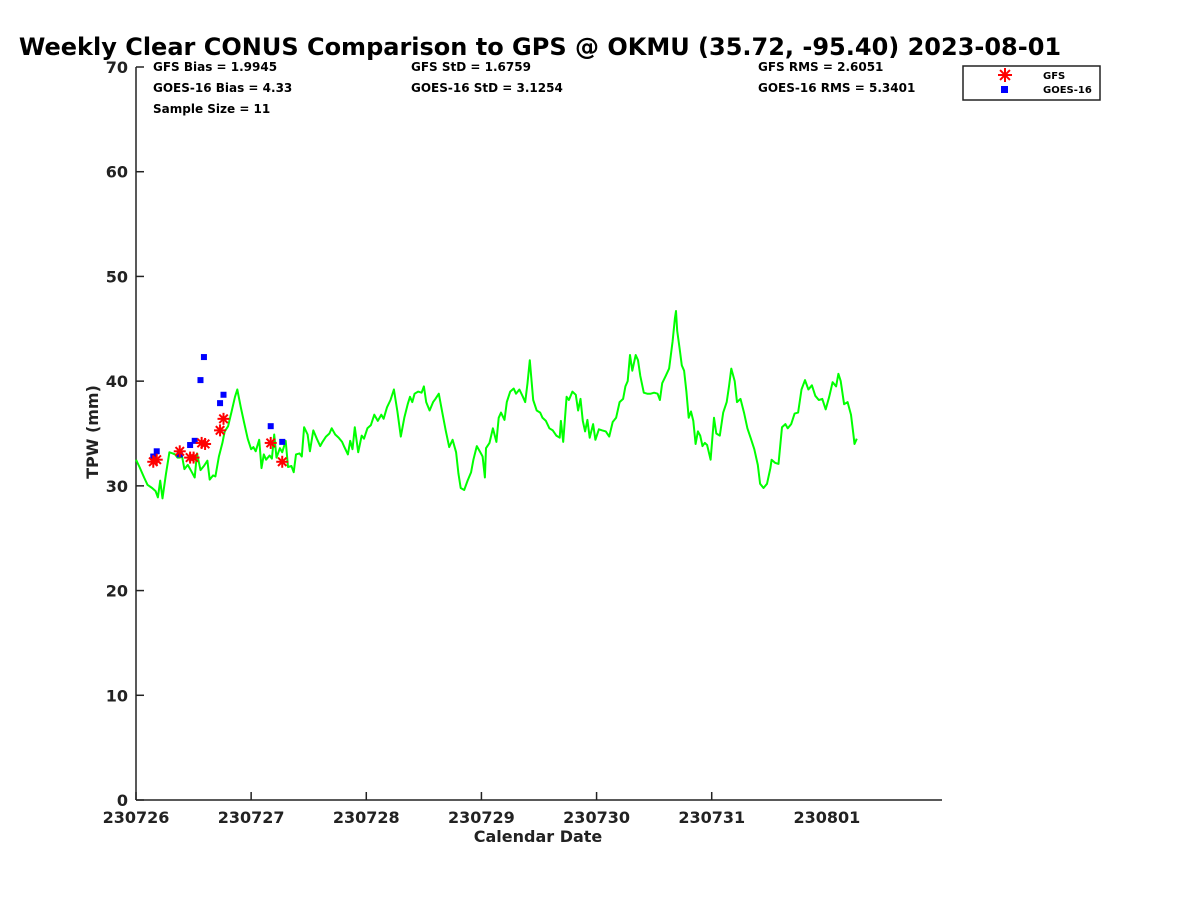 This screenshot has width=1200, height=900. Describe the element at coordinates (487, 88) in the screenshot. I see `goes-std-stat: GOES-16 StD = 3.1254` at that location.